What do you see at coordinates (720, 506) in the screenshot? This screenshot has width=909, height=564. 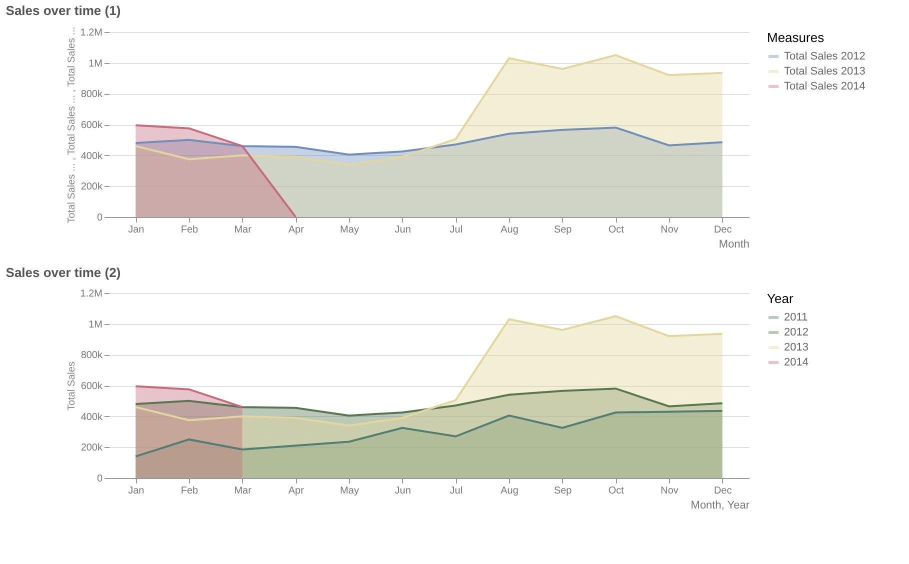 I see `x-axis-title: Month, Year` at bounding box center [720, 506].